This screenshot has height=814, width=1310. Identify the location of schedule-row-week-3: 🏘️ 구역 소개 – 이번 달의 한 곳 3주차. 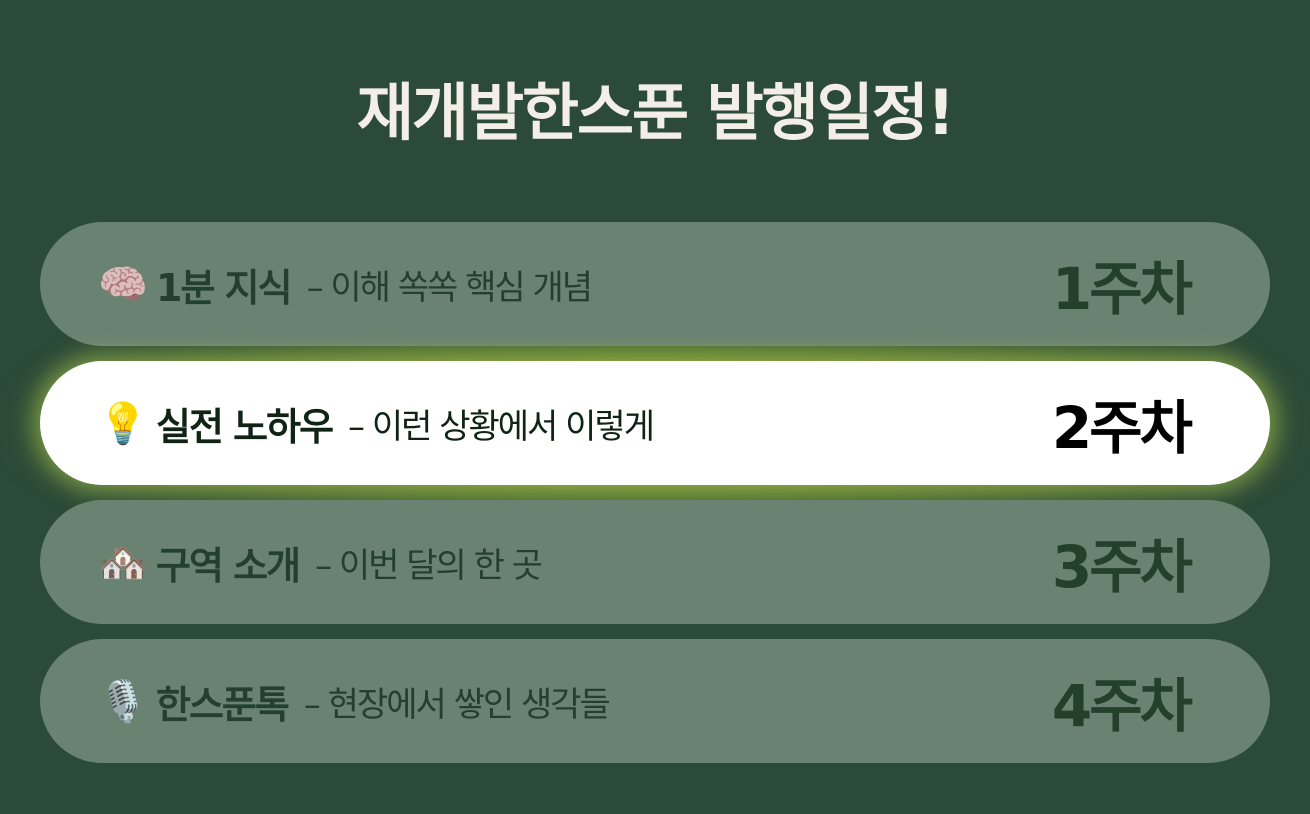
(655, 562).